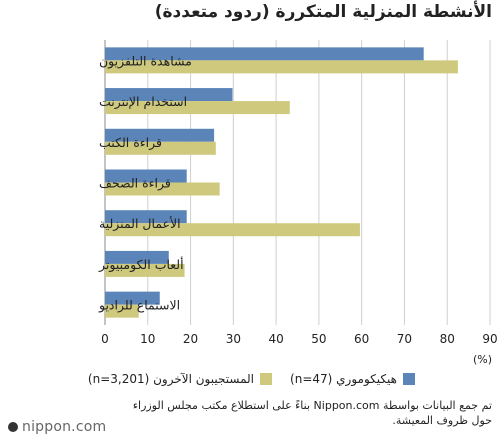  I want to click on category-label: مشاهدة التلفزيون, so click(145, 61).